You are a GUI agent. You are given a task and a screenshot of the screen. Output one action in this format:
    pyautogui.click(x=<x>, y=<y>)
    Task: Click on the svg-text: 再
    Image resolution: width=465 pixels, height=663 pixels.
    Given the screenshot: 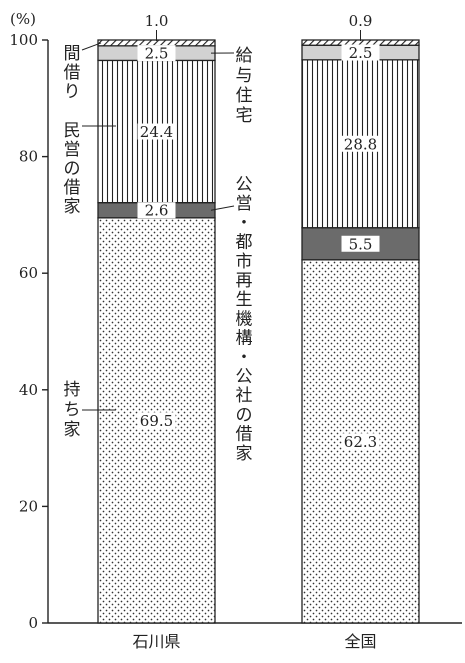 What is the action you would take?
    pyautogui.click(x=244, y=281)
    